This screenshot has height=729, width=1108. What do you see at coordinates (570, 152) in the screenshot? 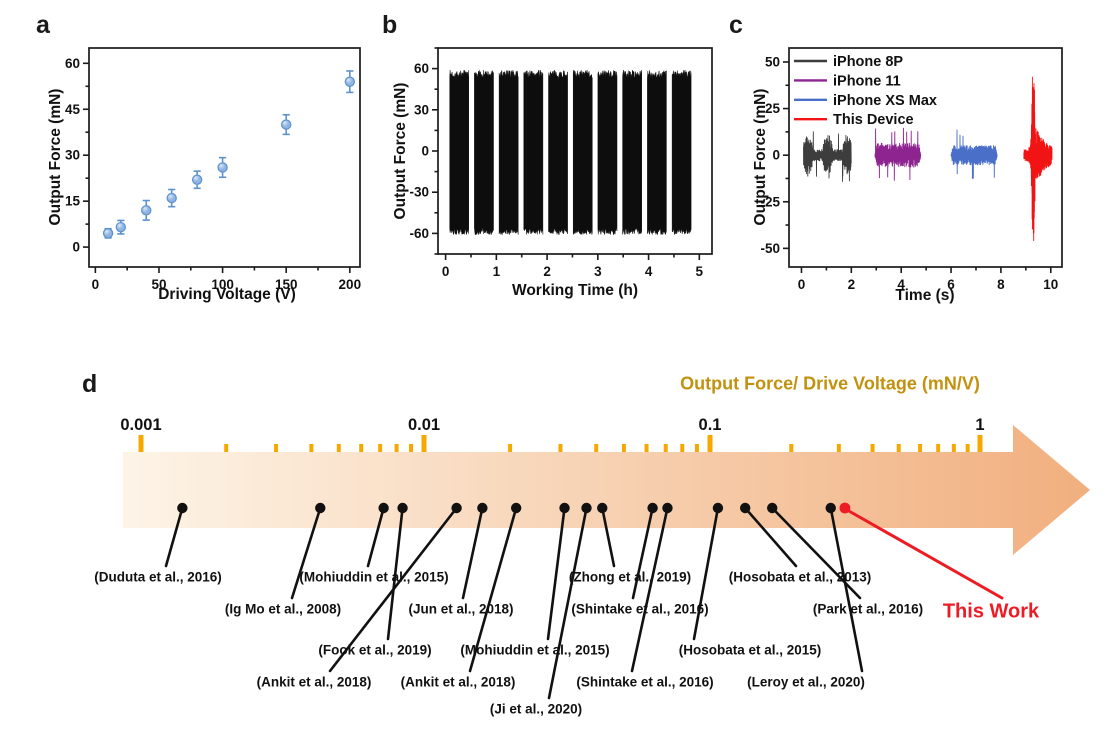
I see `burst-series` at bounding box center [570, 152].